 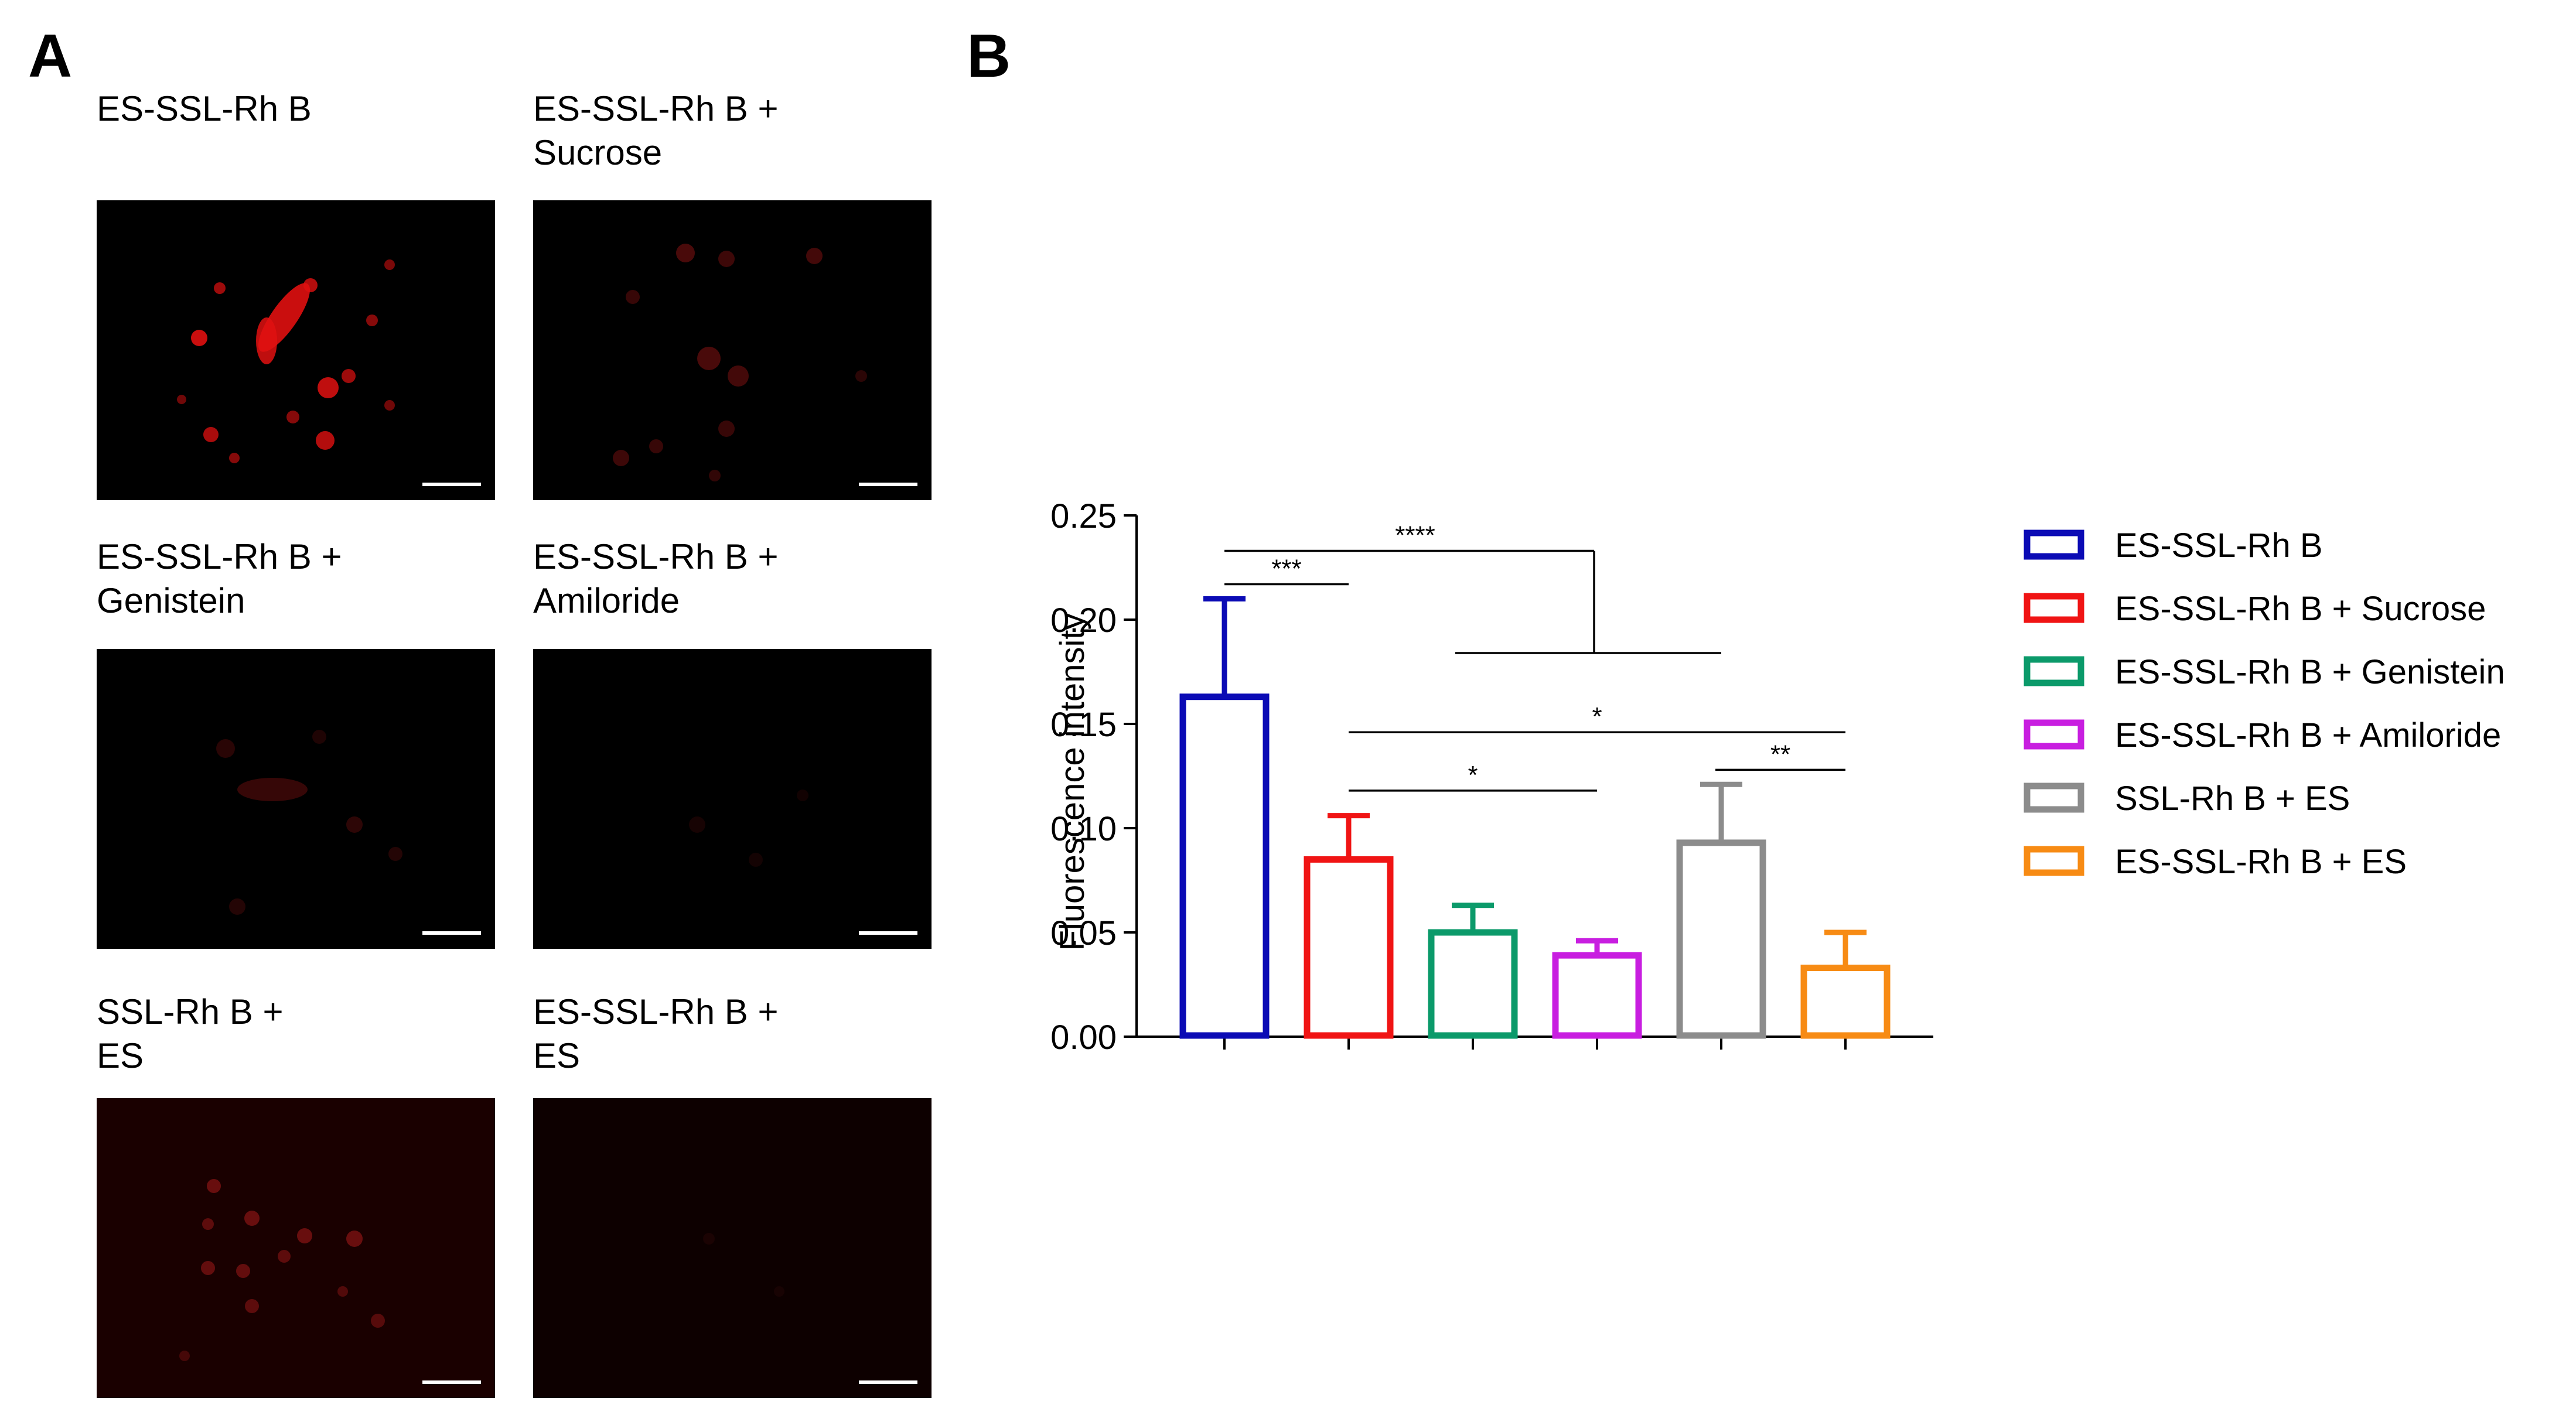 I want to click on legend-label: ES-SSL-Rh B + ES, so click(x=2261, y=862).